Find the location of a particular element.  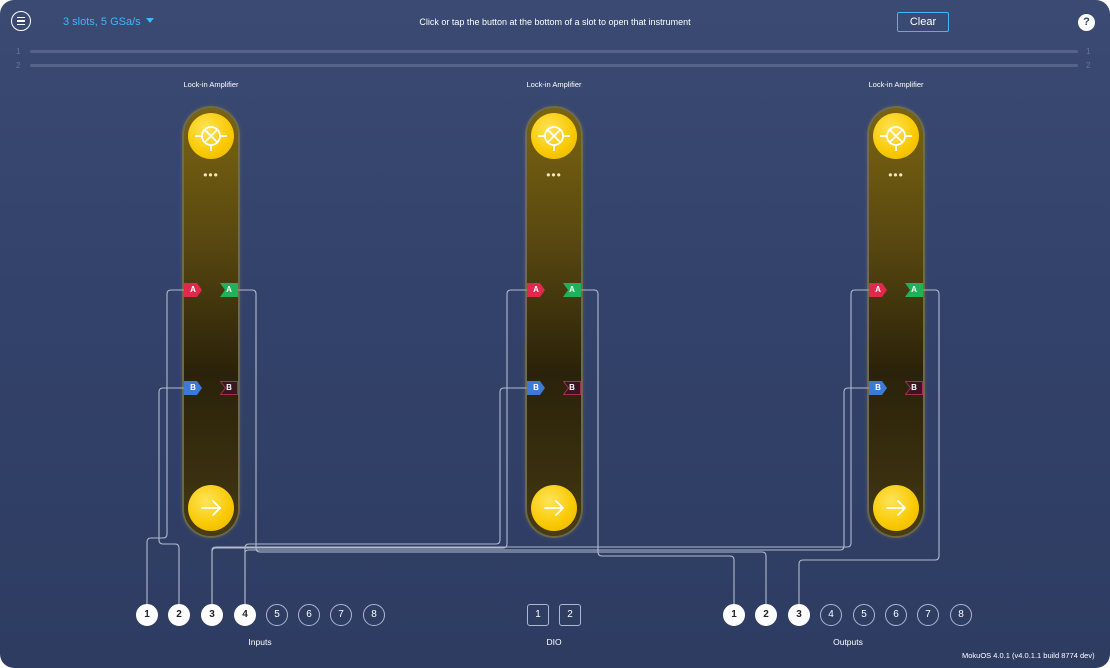

slot-1-title: Lock-in Amplifier is located at coordinates (211, 84).